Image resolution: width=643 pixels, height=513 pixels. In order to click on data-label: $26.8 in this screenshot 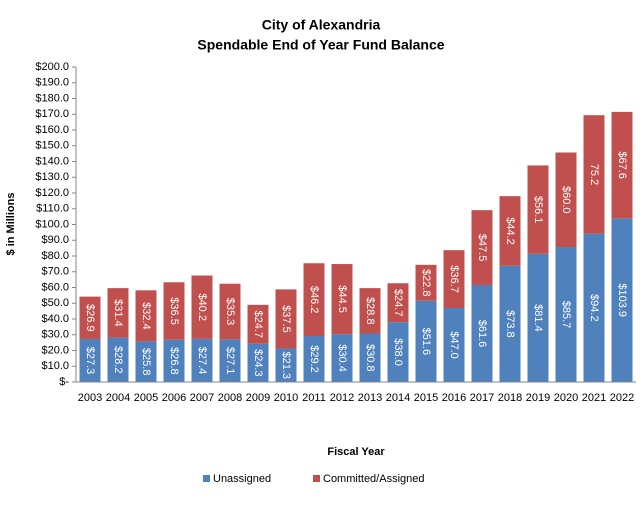, I will do `click(174, 361)`.